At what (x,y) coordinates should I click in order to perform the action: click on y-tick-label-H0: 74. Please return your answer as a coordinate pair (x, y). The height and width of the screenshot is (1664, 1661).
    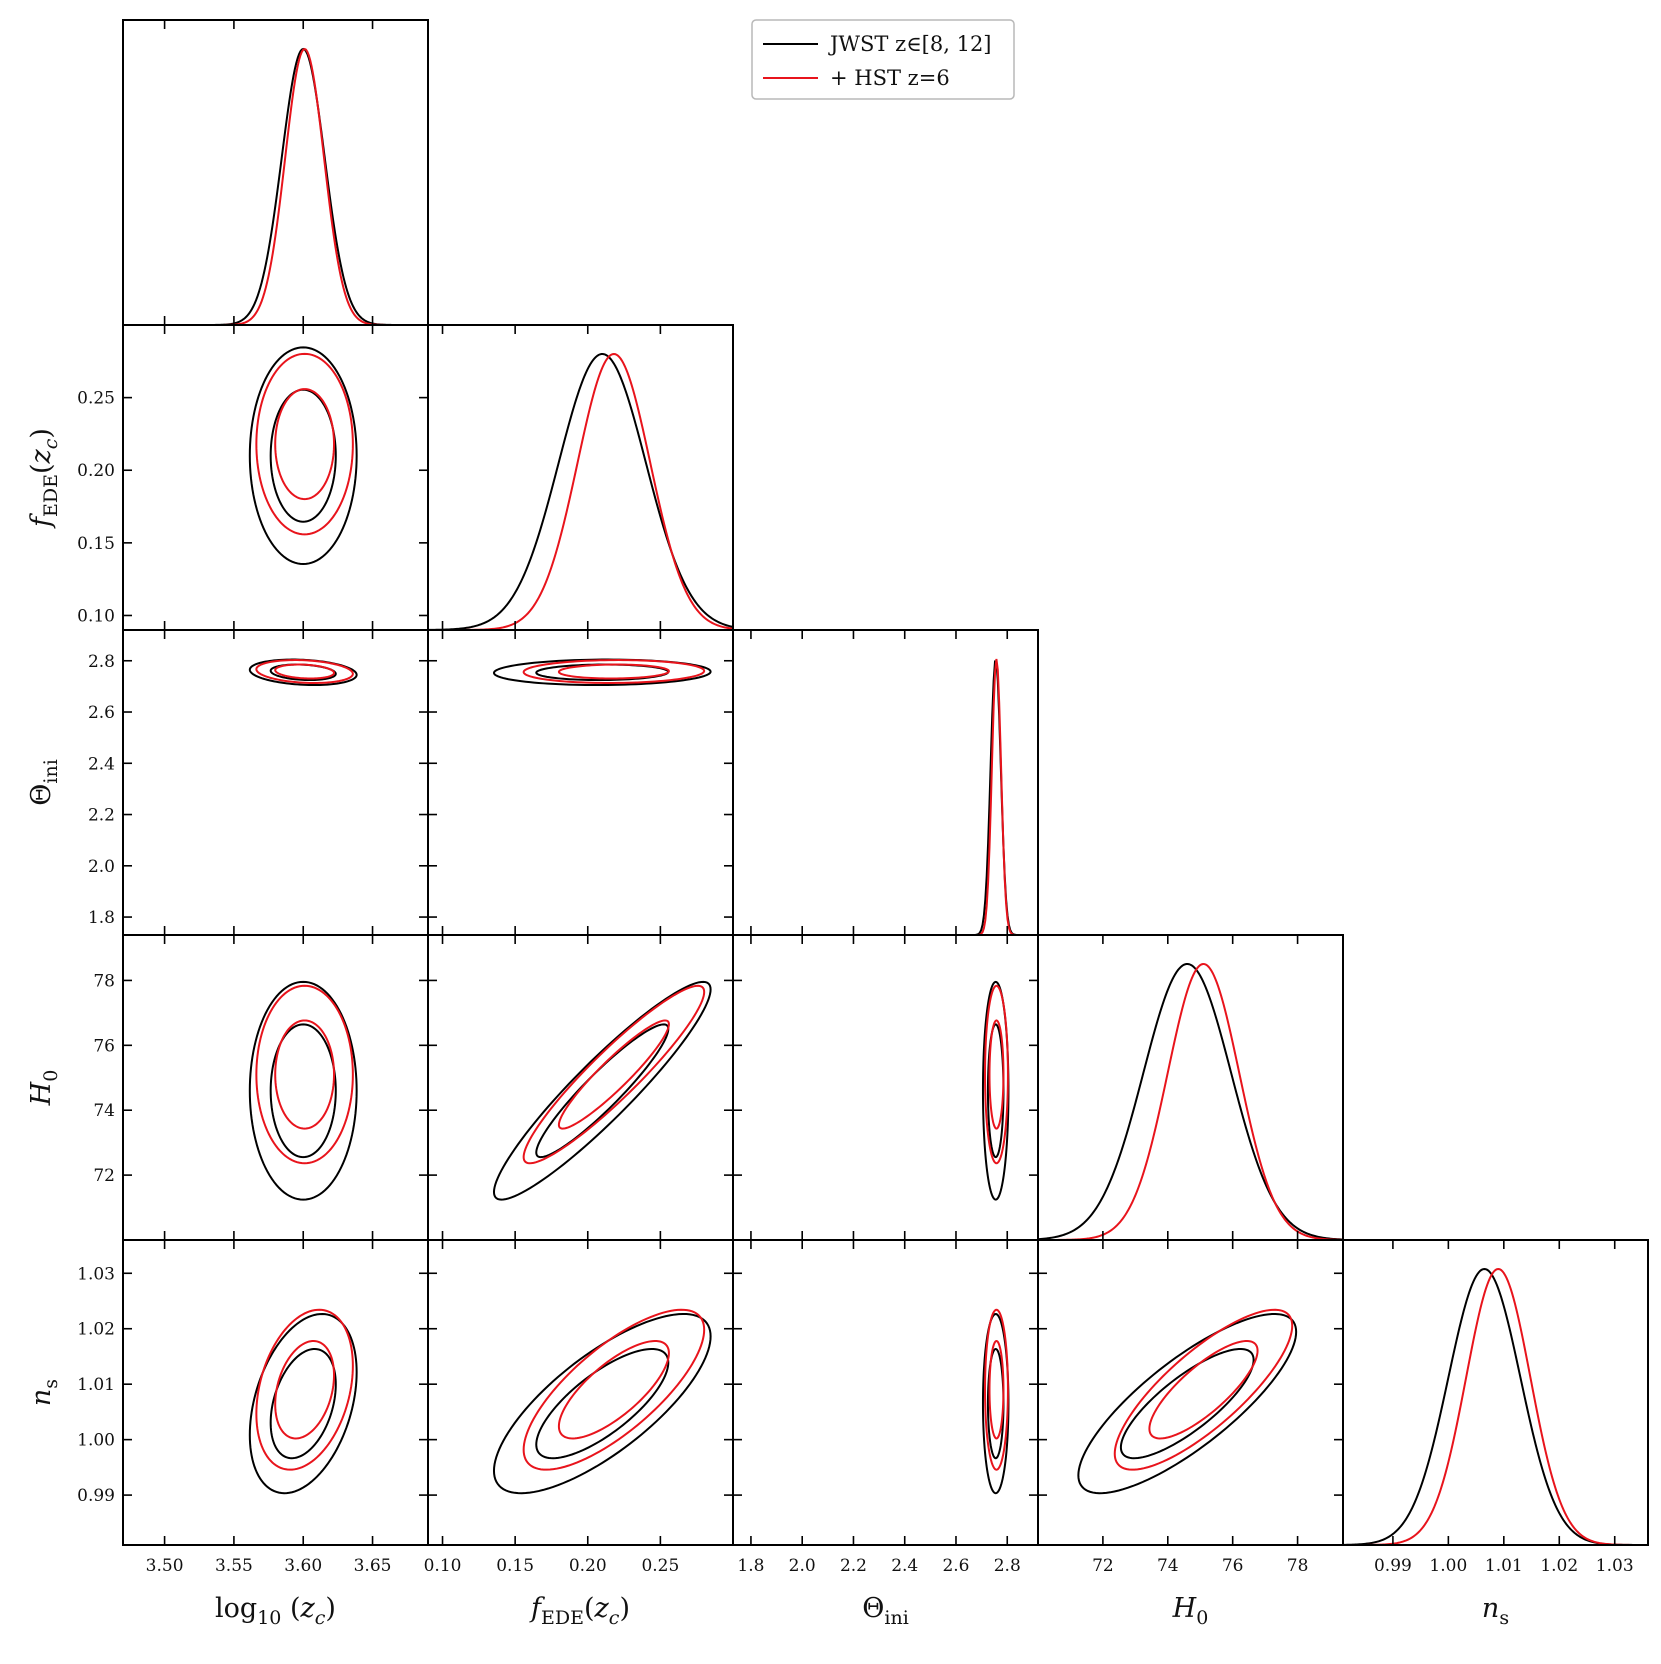
    Looking at the image, I should click on (104, 1111).